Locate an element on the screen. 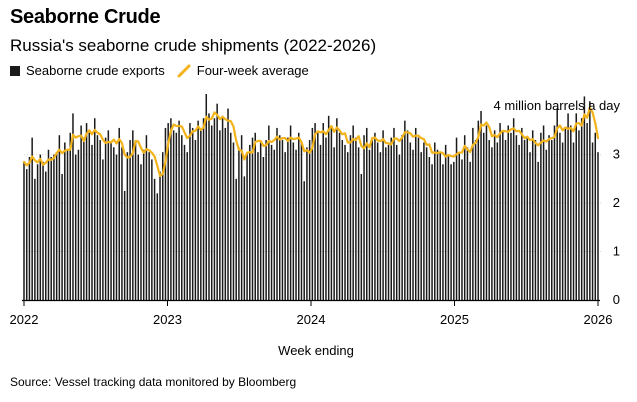 This screenshot has height=402, width=637. legend-bar-swatch-icon is located at coordinates (15, 70).